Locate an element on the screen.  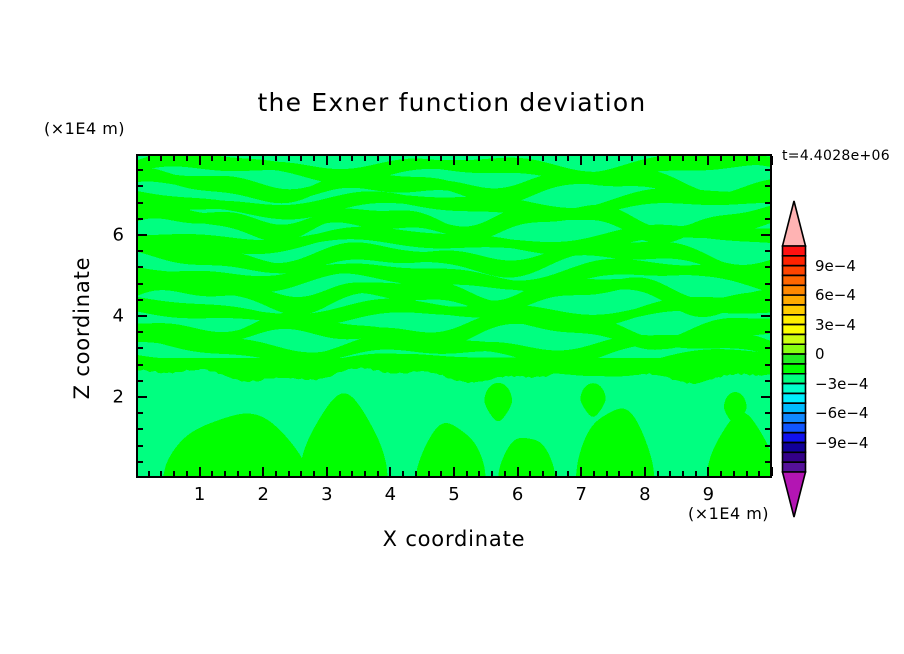
colorbar-swatches is located at coordinates (794, 359).